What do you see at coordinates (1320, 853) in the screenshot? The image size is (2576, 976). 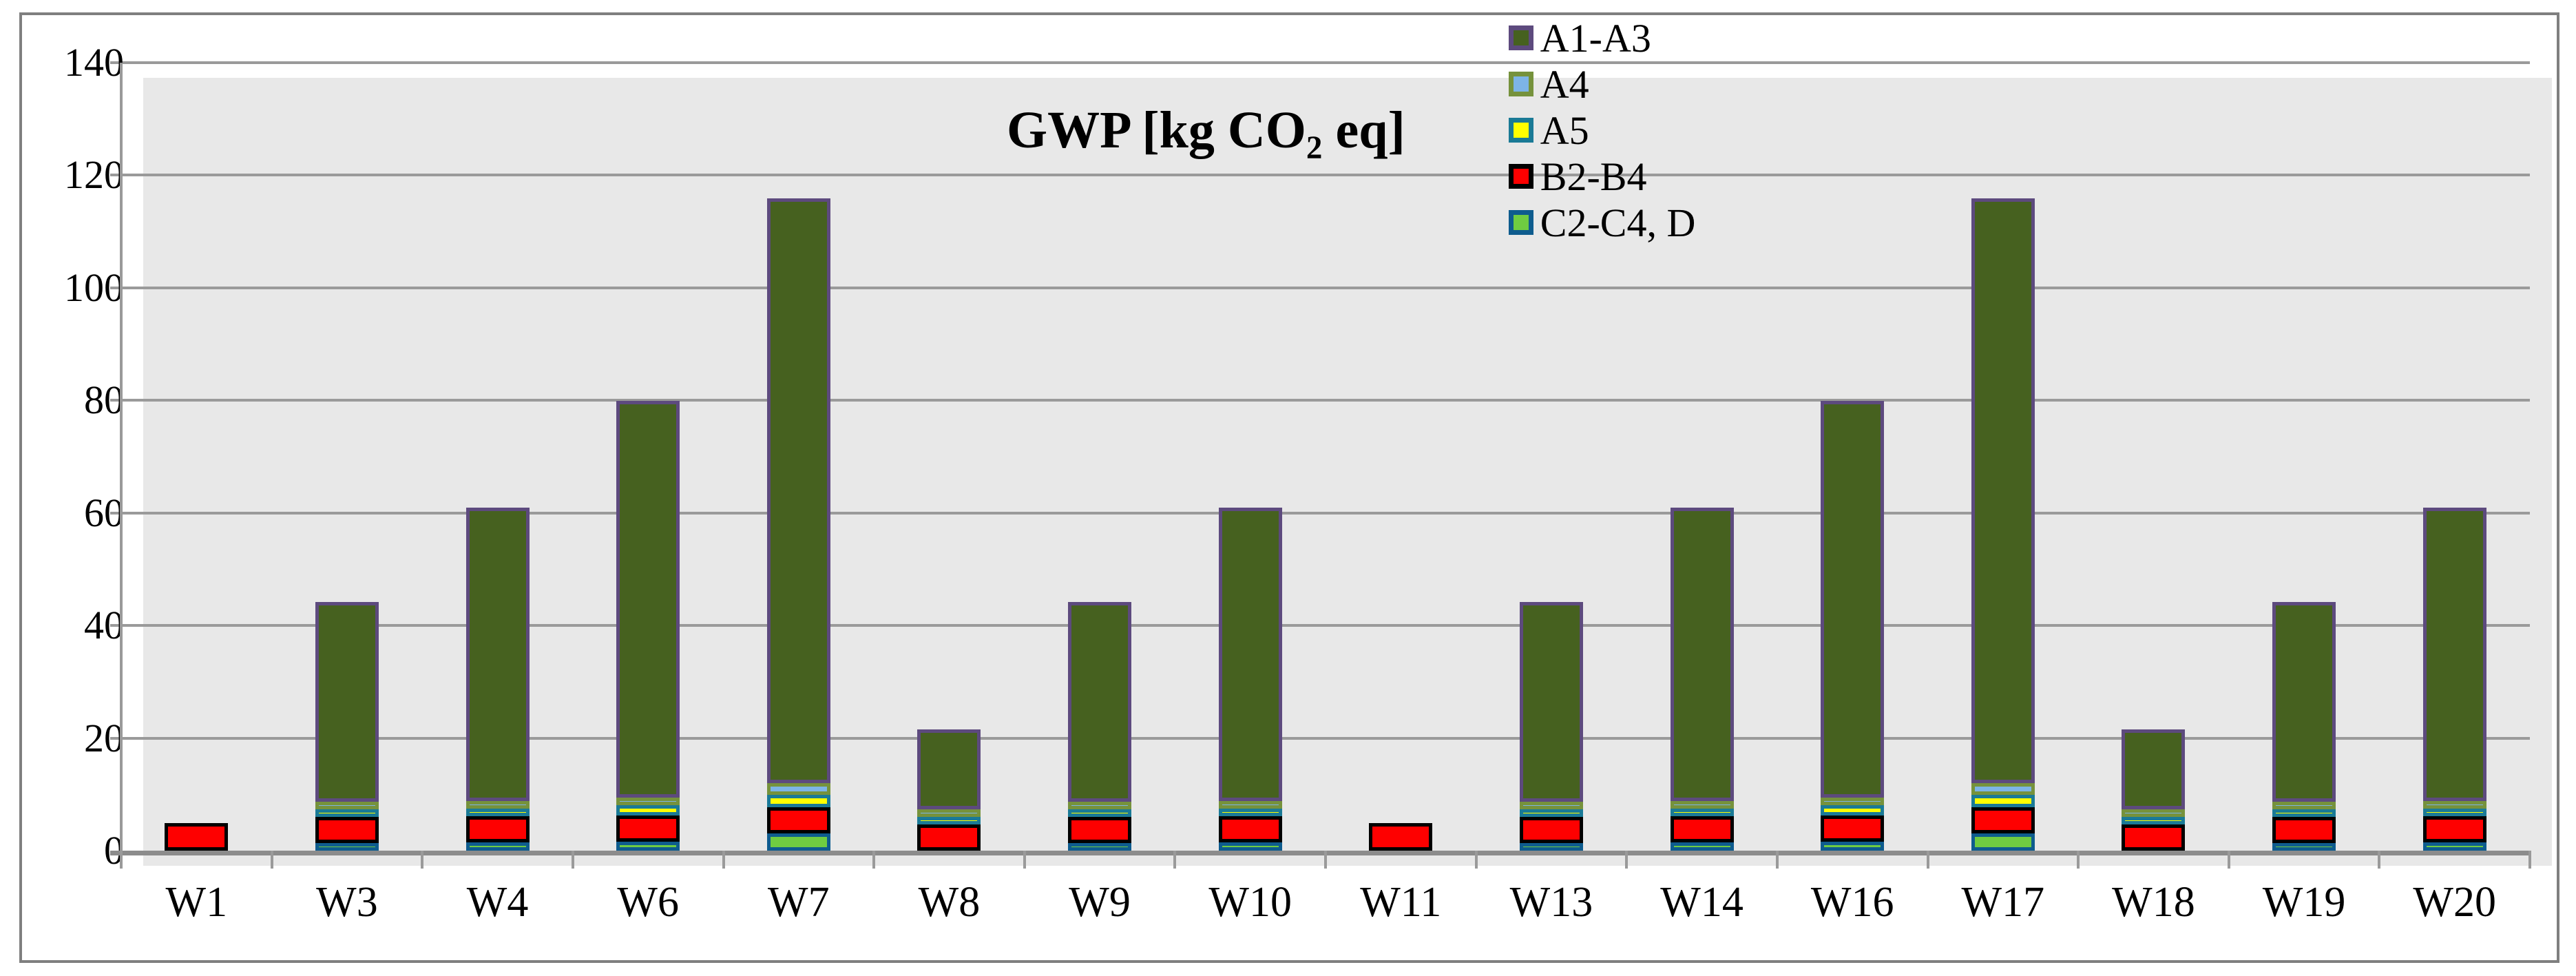 I see `x-axis-baseline` at bounding box center [1320, 853].